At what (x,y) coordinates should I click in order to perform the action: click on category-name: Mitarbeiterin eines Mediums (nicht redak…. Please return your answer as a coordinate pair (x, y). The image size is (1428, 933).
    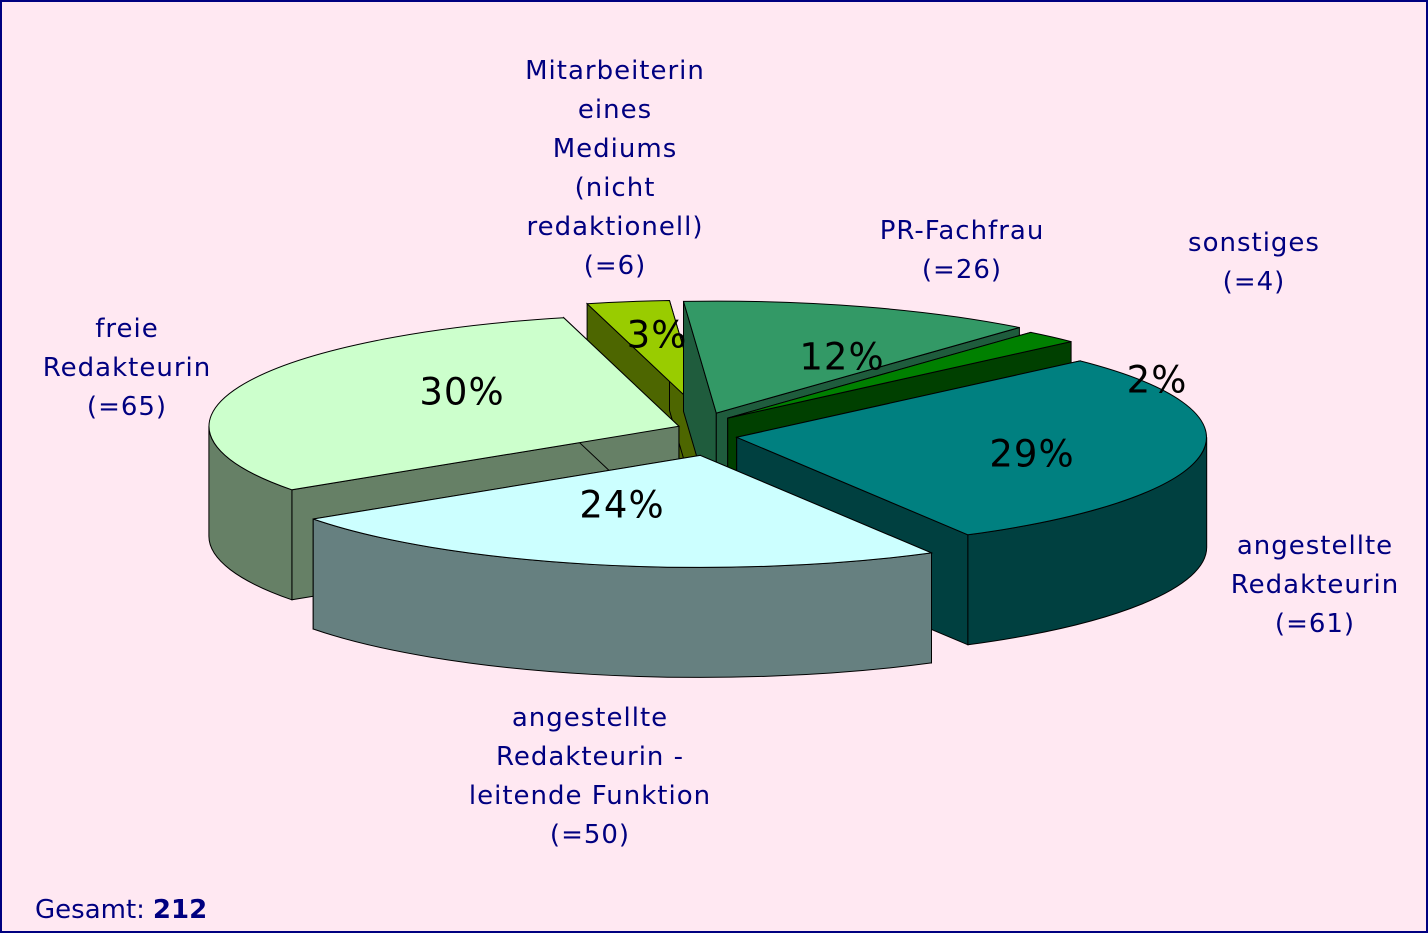
    Looking at the image, I should click on (615, 149).